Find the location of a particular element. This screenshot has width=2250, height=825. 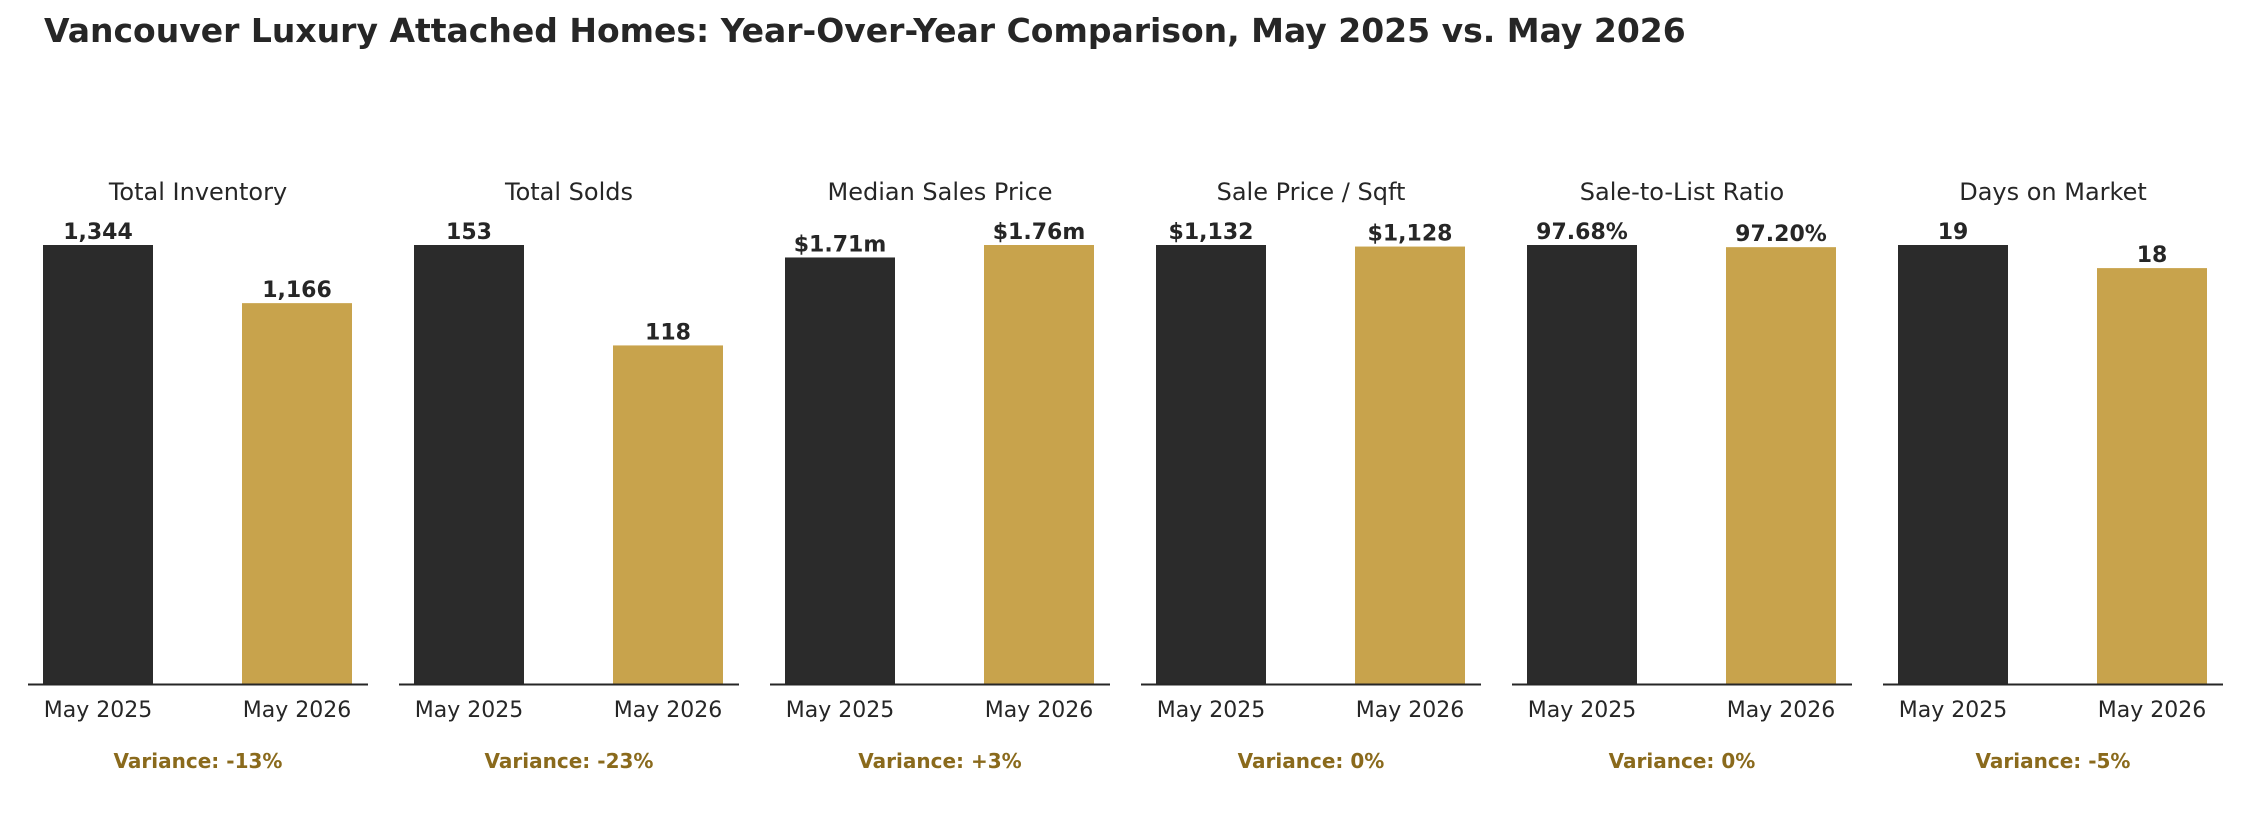

data-label: 97.20% is located at coordinates (1781, 234).